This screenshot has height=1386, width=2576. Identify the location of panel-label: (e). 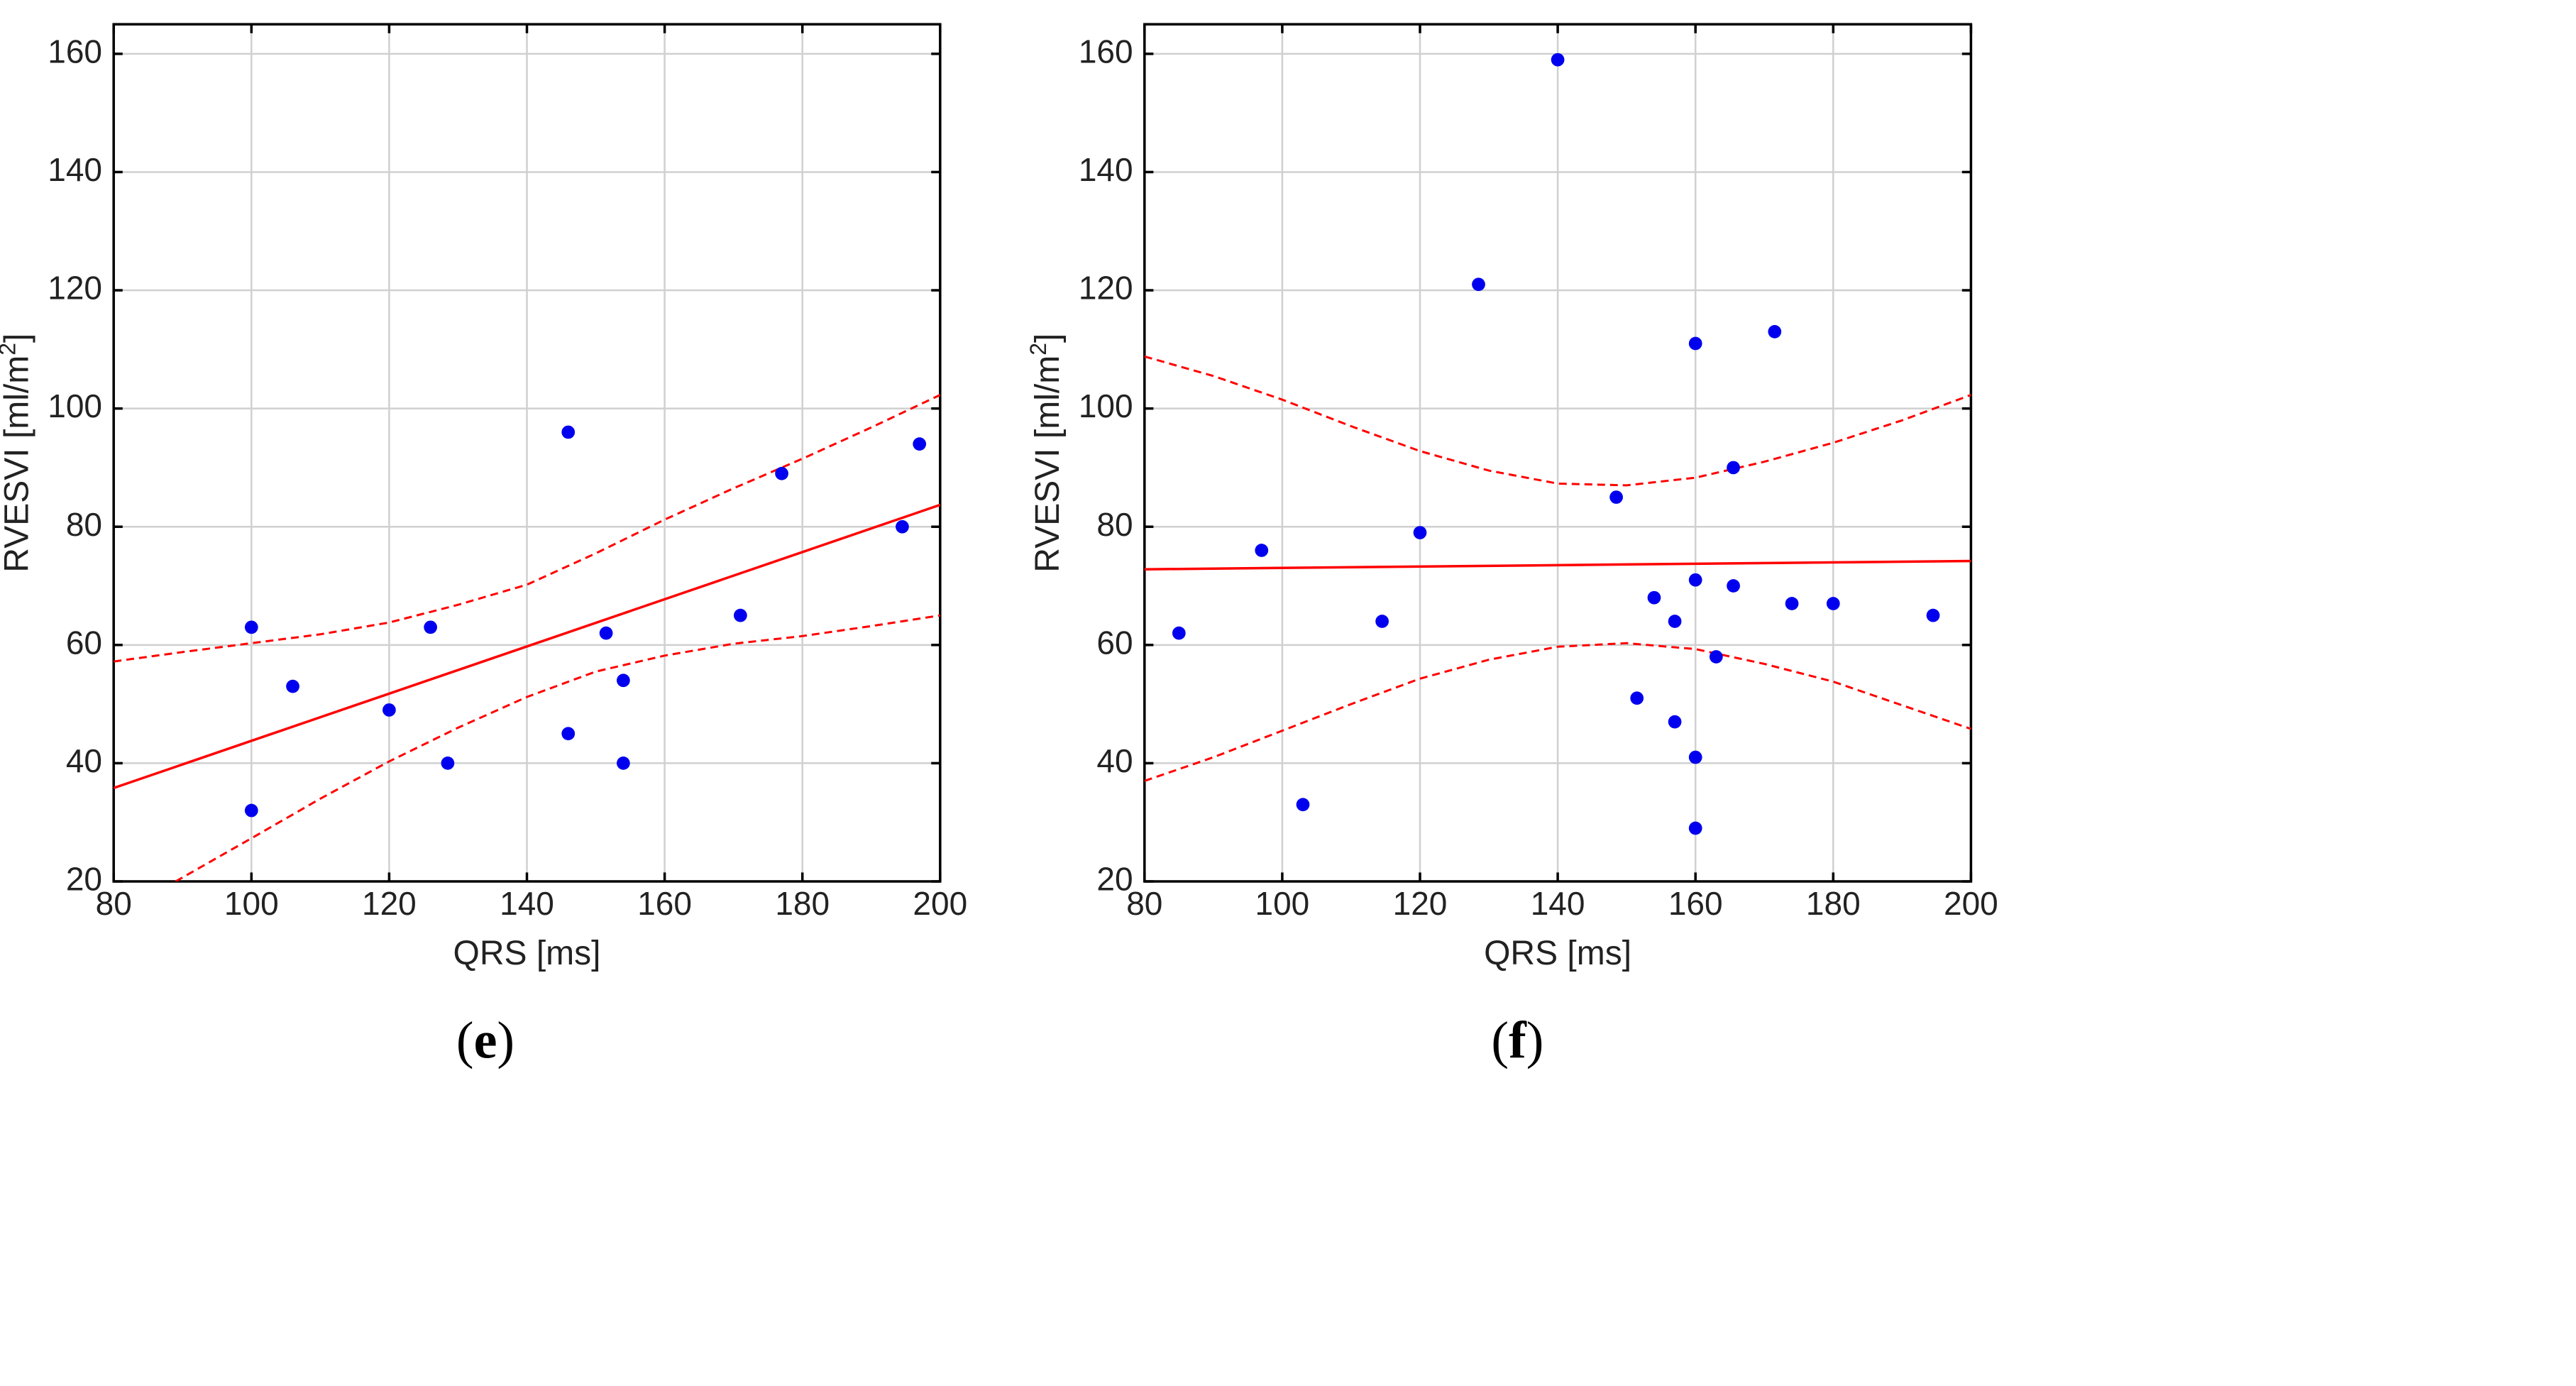
(485, 1040).